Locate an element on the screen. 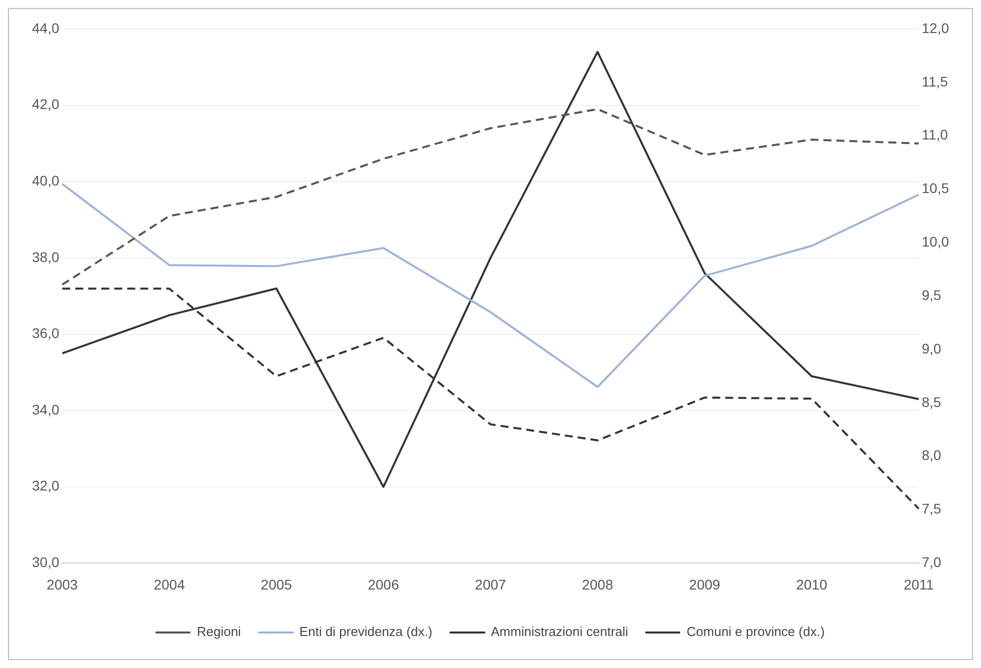 The height and width of the screenshot is (668, 981). y-tick-label: 36,0 is located at coordinates (46, 333).